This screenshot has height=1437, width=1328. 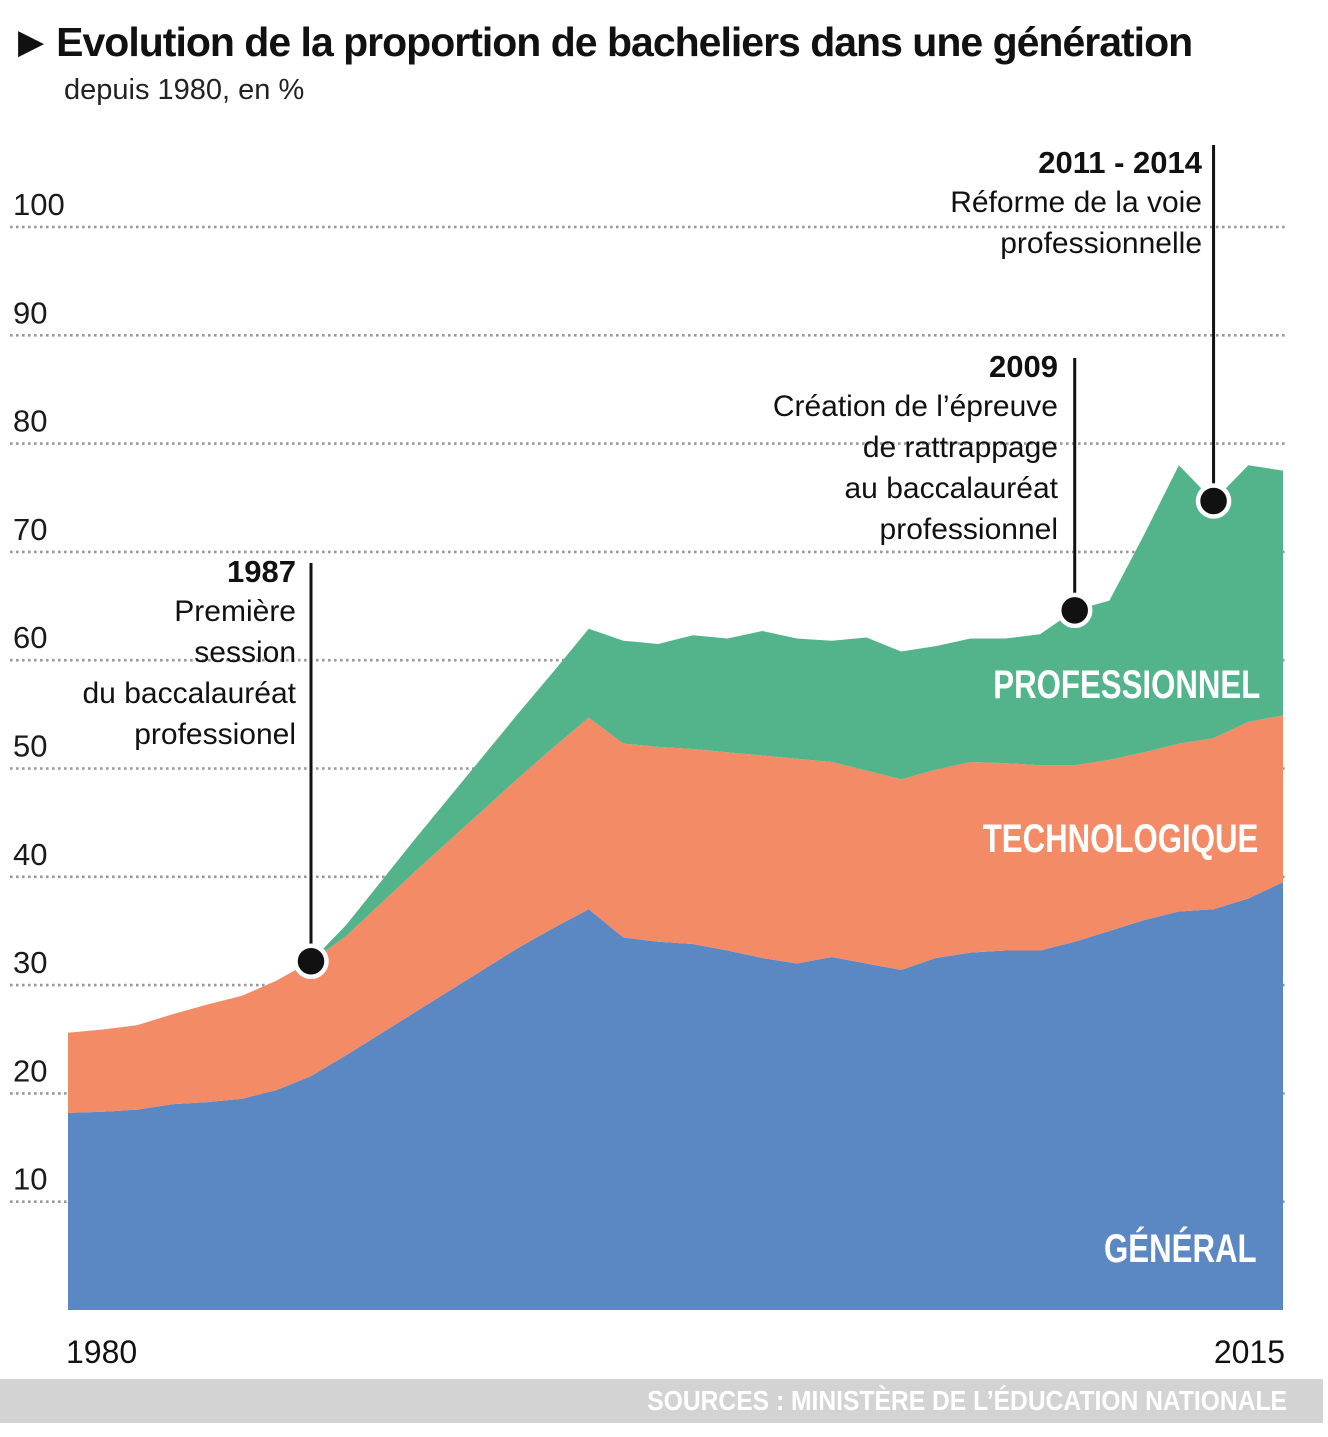 What do you see at coordinates (1120, 162) in the screenshot?
I see `annotation-year-label: 2011 - 2014` at bounding box center [1120, 162].